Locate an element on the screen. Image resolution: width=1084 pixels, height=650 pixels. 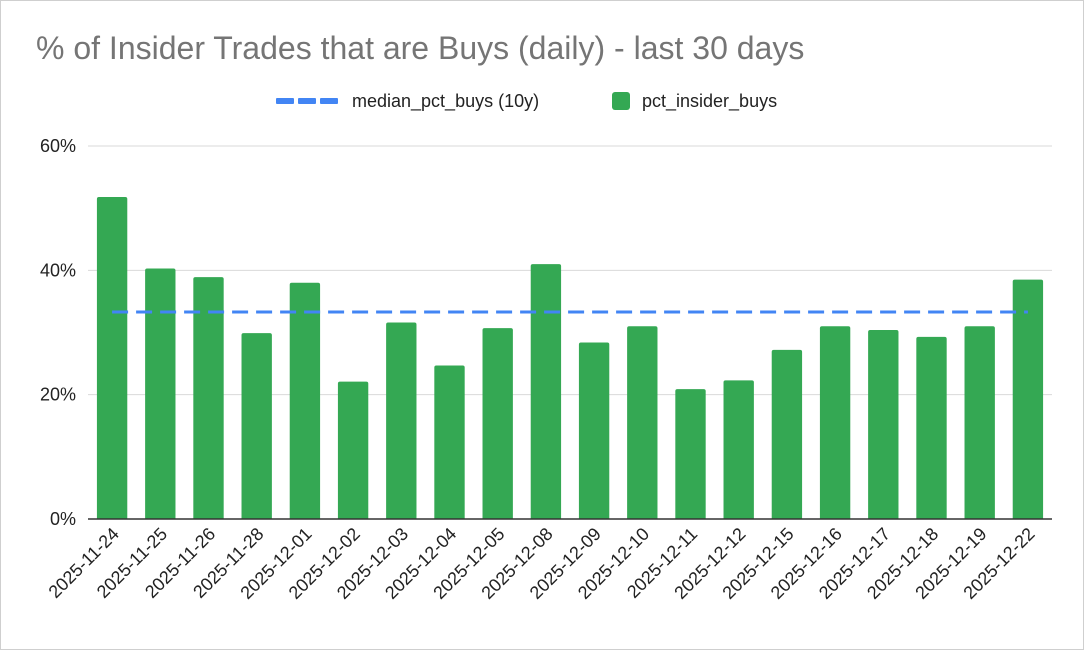
legend-dash-swatch is located at coordinates (307, 101).